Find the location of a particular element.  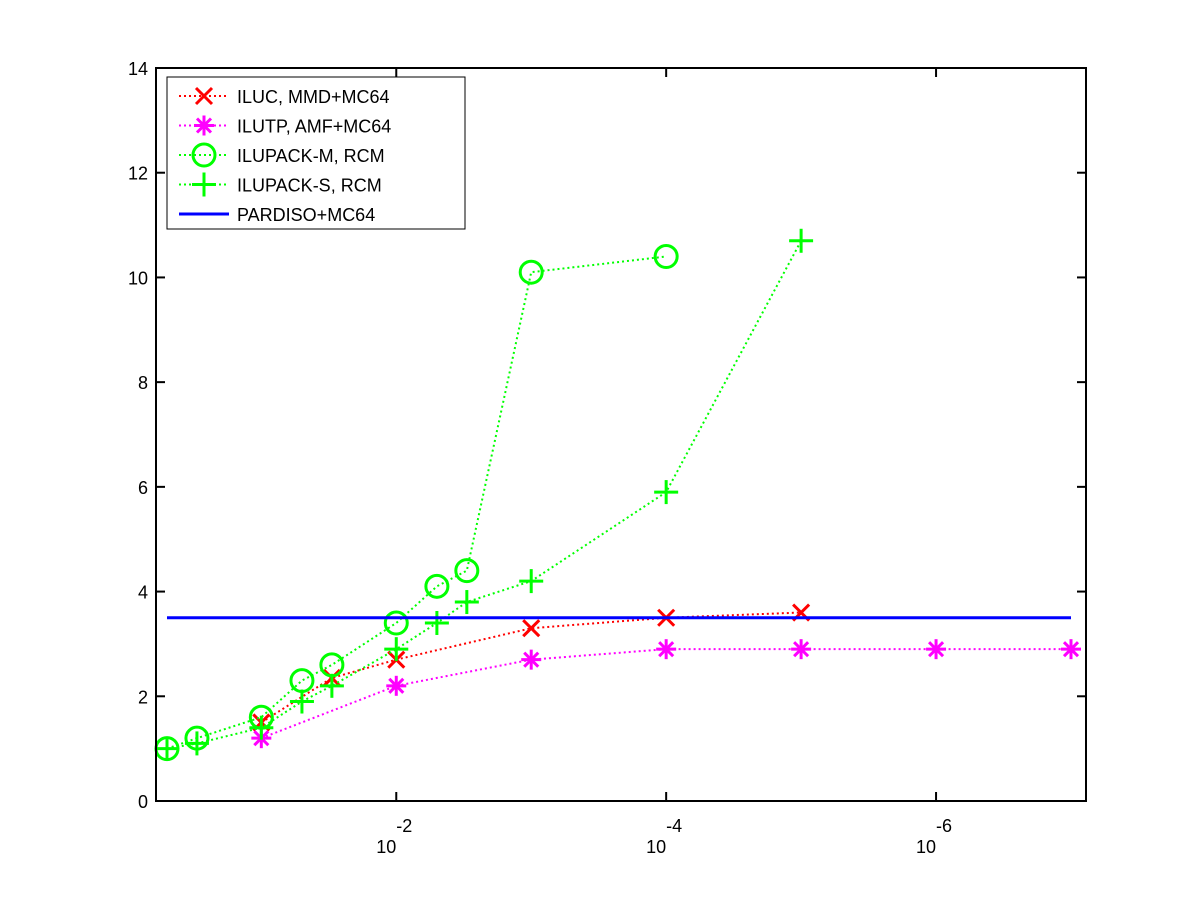

legend-item-1: ILUTP, AMF+MC64 is located at coordinates (285, 126).